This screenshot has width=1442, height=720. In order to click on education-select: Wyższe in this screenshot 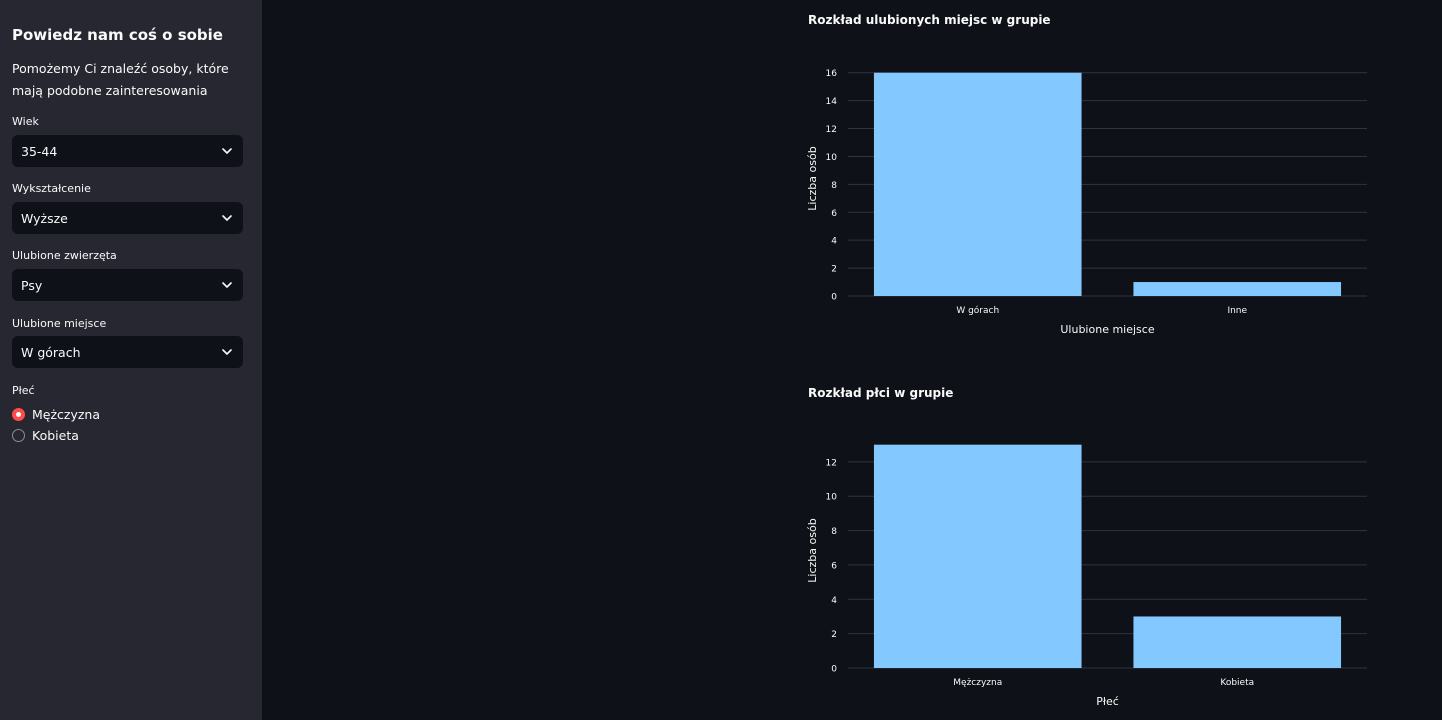, I will do `click(127, 218)`.